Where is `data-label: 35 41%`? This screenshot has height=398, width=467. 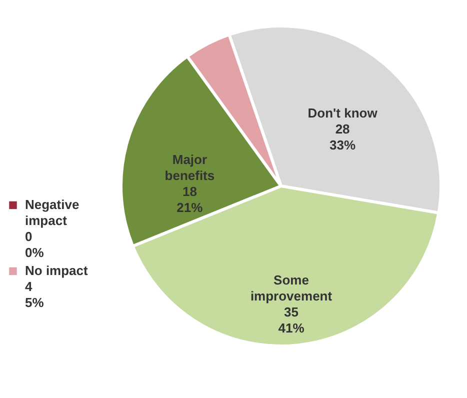 data-label: 35 41% is located at coordinates (291, 320).